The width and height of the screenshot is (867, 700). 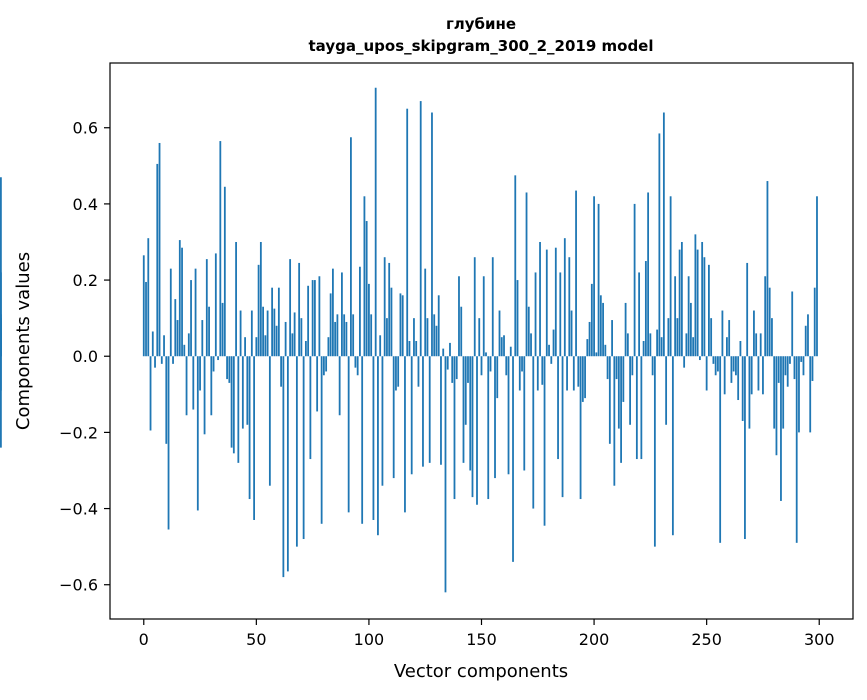 I want to click on x-axis-ticks: 0 50 100 150 200 250 300, so click(x=487, y=634).